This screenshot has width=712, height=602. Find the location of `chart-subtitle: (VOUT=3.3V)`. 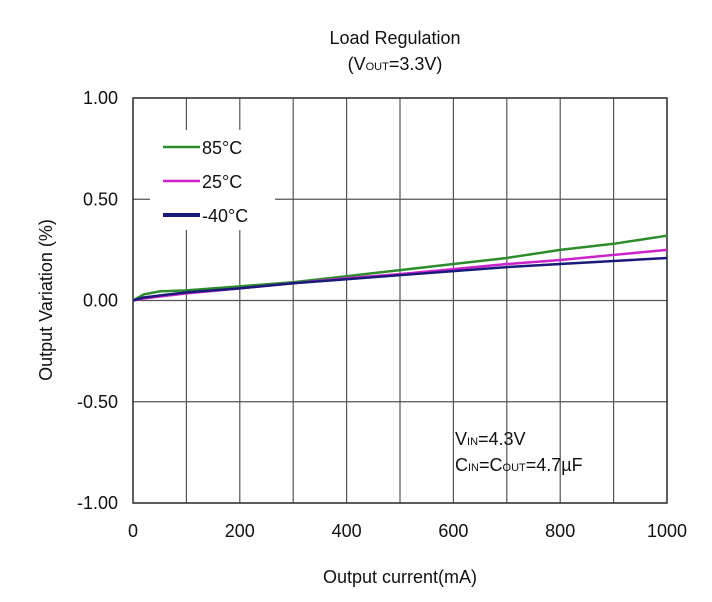

chart-subtitle: (VOUT=3.3V) is located at coordinates (395, 64).